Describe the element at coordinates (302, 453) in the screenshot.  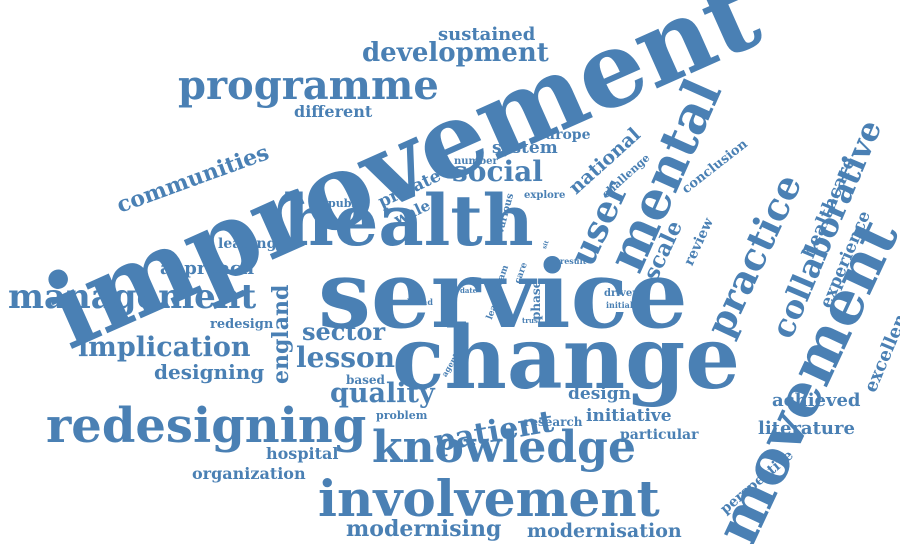
I see `word-hospital: hospital` at that location.